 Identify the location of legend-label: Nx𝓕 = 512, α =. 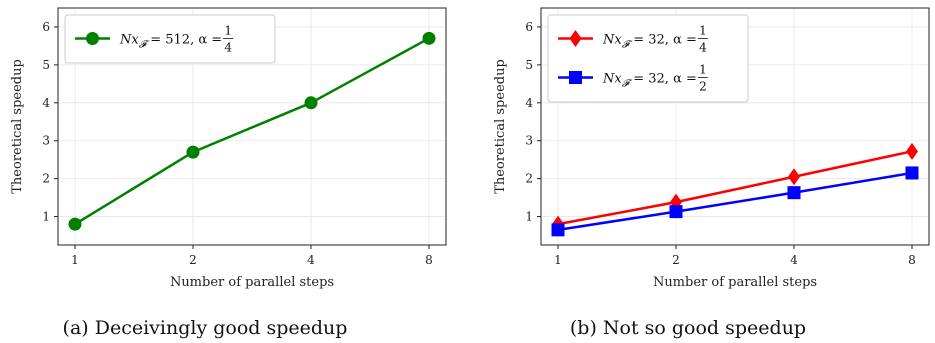
(170, 42).